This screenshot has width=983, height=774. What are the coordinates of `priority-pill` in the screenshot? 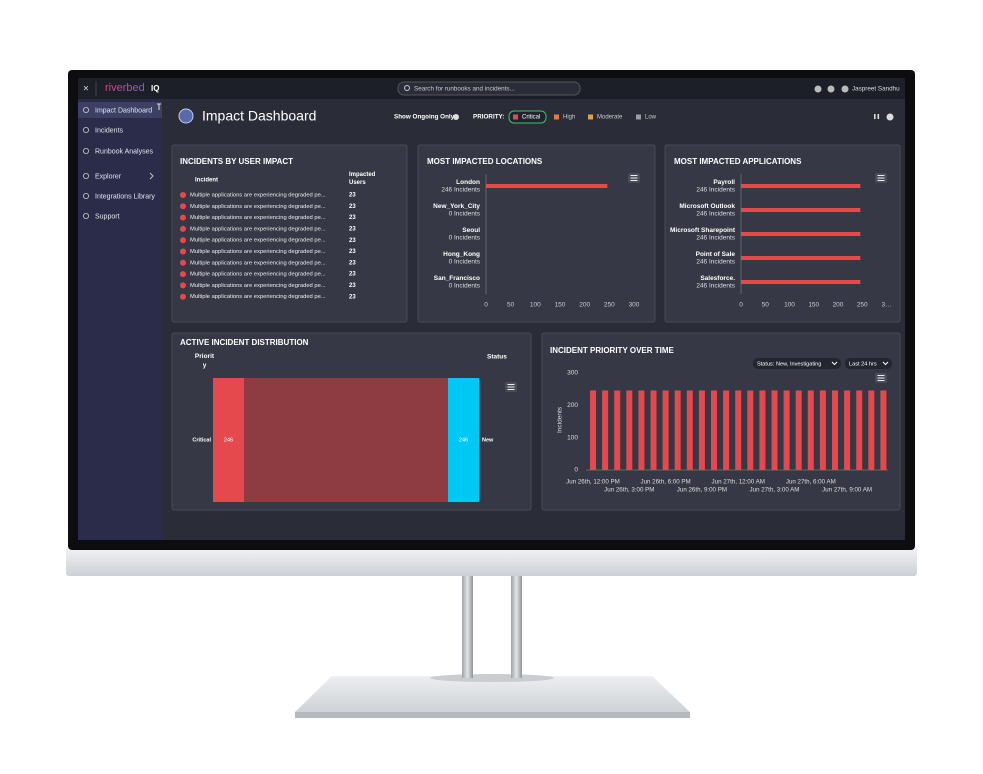 It's located at (527, 117).